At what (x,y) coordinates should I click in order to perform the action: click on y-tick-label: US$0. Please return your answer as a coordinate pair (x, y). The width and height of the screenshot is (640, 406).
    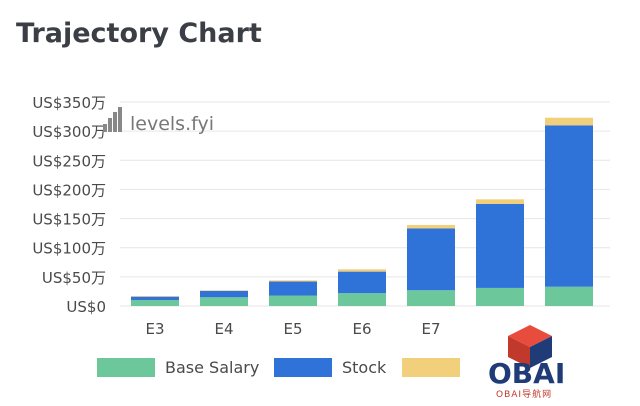
    Looking at the image, I should click on (86, 307).